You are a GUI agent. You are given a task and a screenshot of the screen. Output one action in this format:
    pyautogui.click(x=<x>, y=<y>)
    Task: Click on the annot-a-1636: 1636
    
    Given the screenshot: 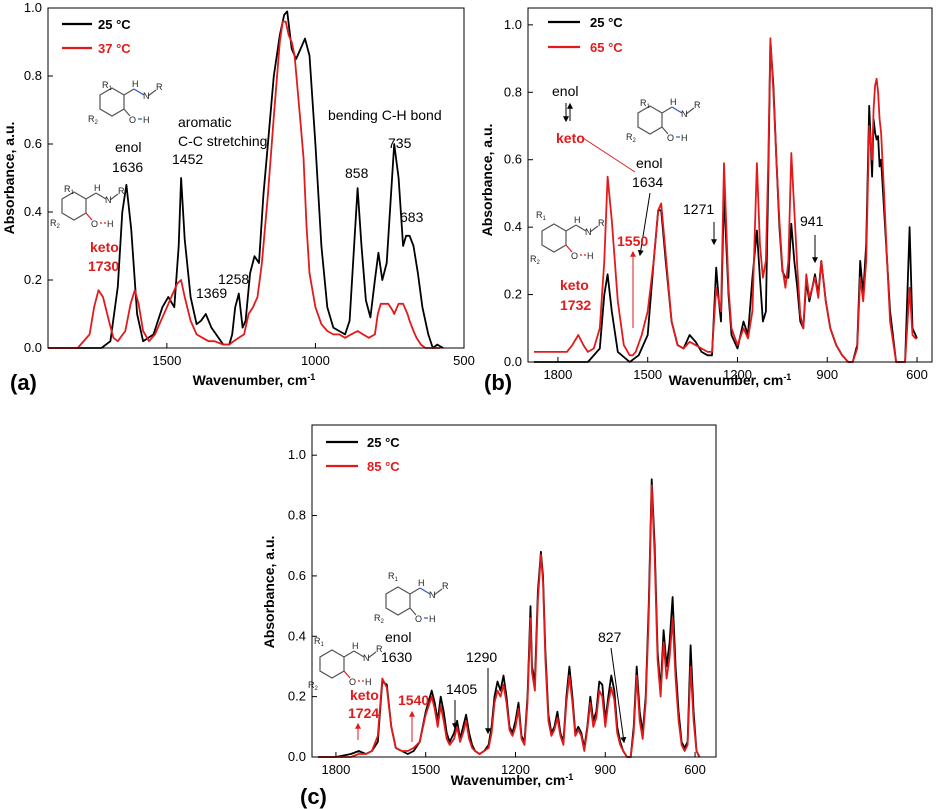 What is the action you would take?
    pyautogui.click(x=127, y=167)
    